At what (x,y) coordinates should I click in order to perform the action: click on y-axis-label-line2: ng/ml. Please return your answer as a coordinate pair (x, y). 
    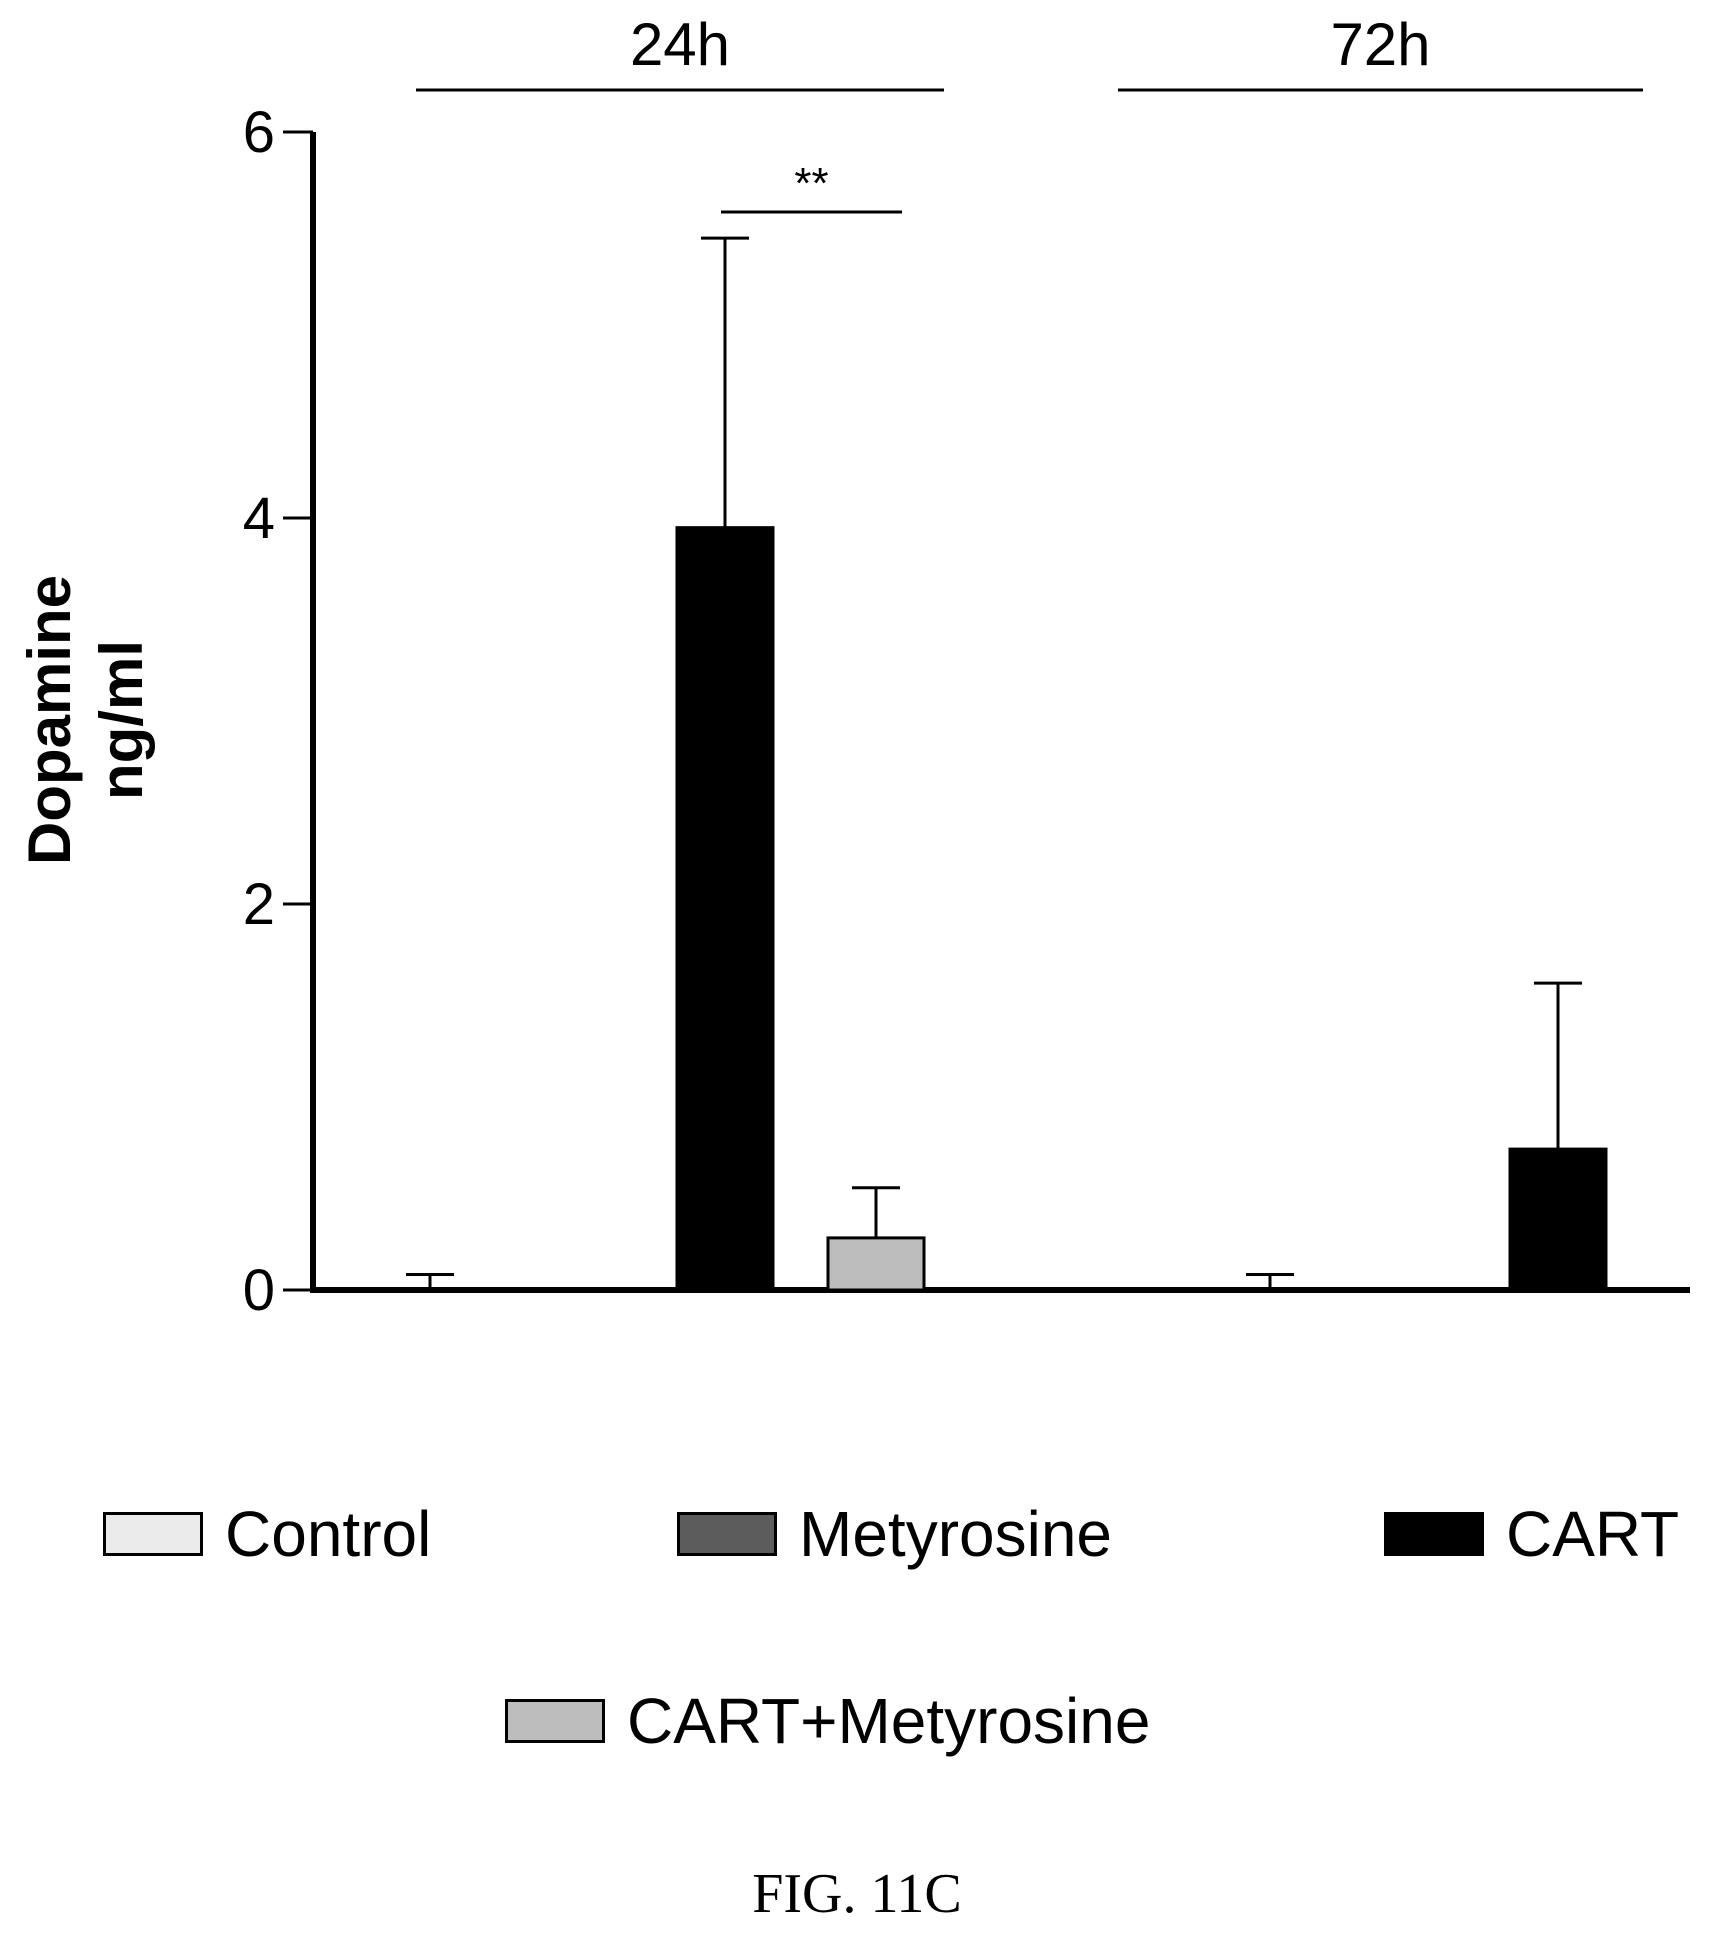
    Looking at the image, I should click on (121, 720).